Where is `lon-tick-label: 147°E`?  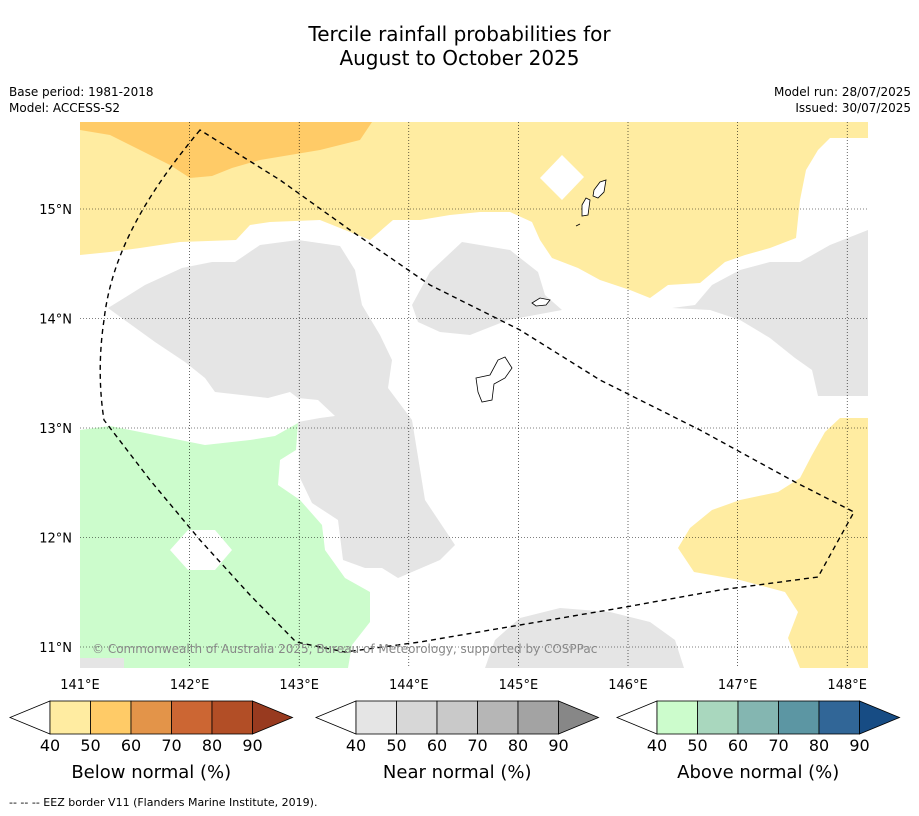
lon-tick-label: 147°E is located at coordinates (738, 685).